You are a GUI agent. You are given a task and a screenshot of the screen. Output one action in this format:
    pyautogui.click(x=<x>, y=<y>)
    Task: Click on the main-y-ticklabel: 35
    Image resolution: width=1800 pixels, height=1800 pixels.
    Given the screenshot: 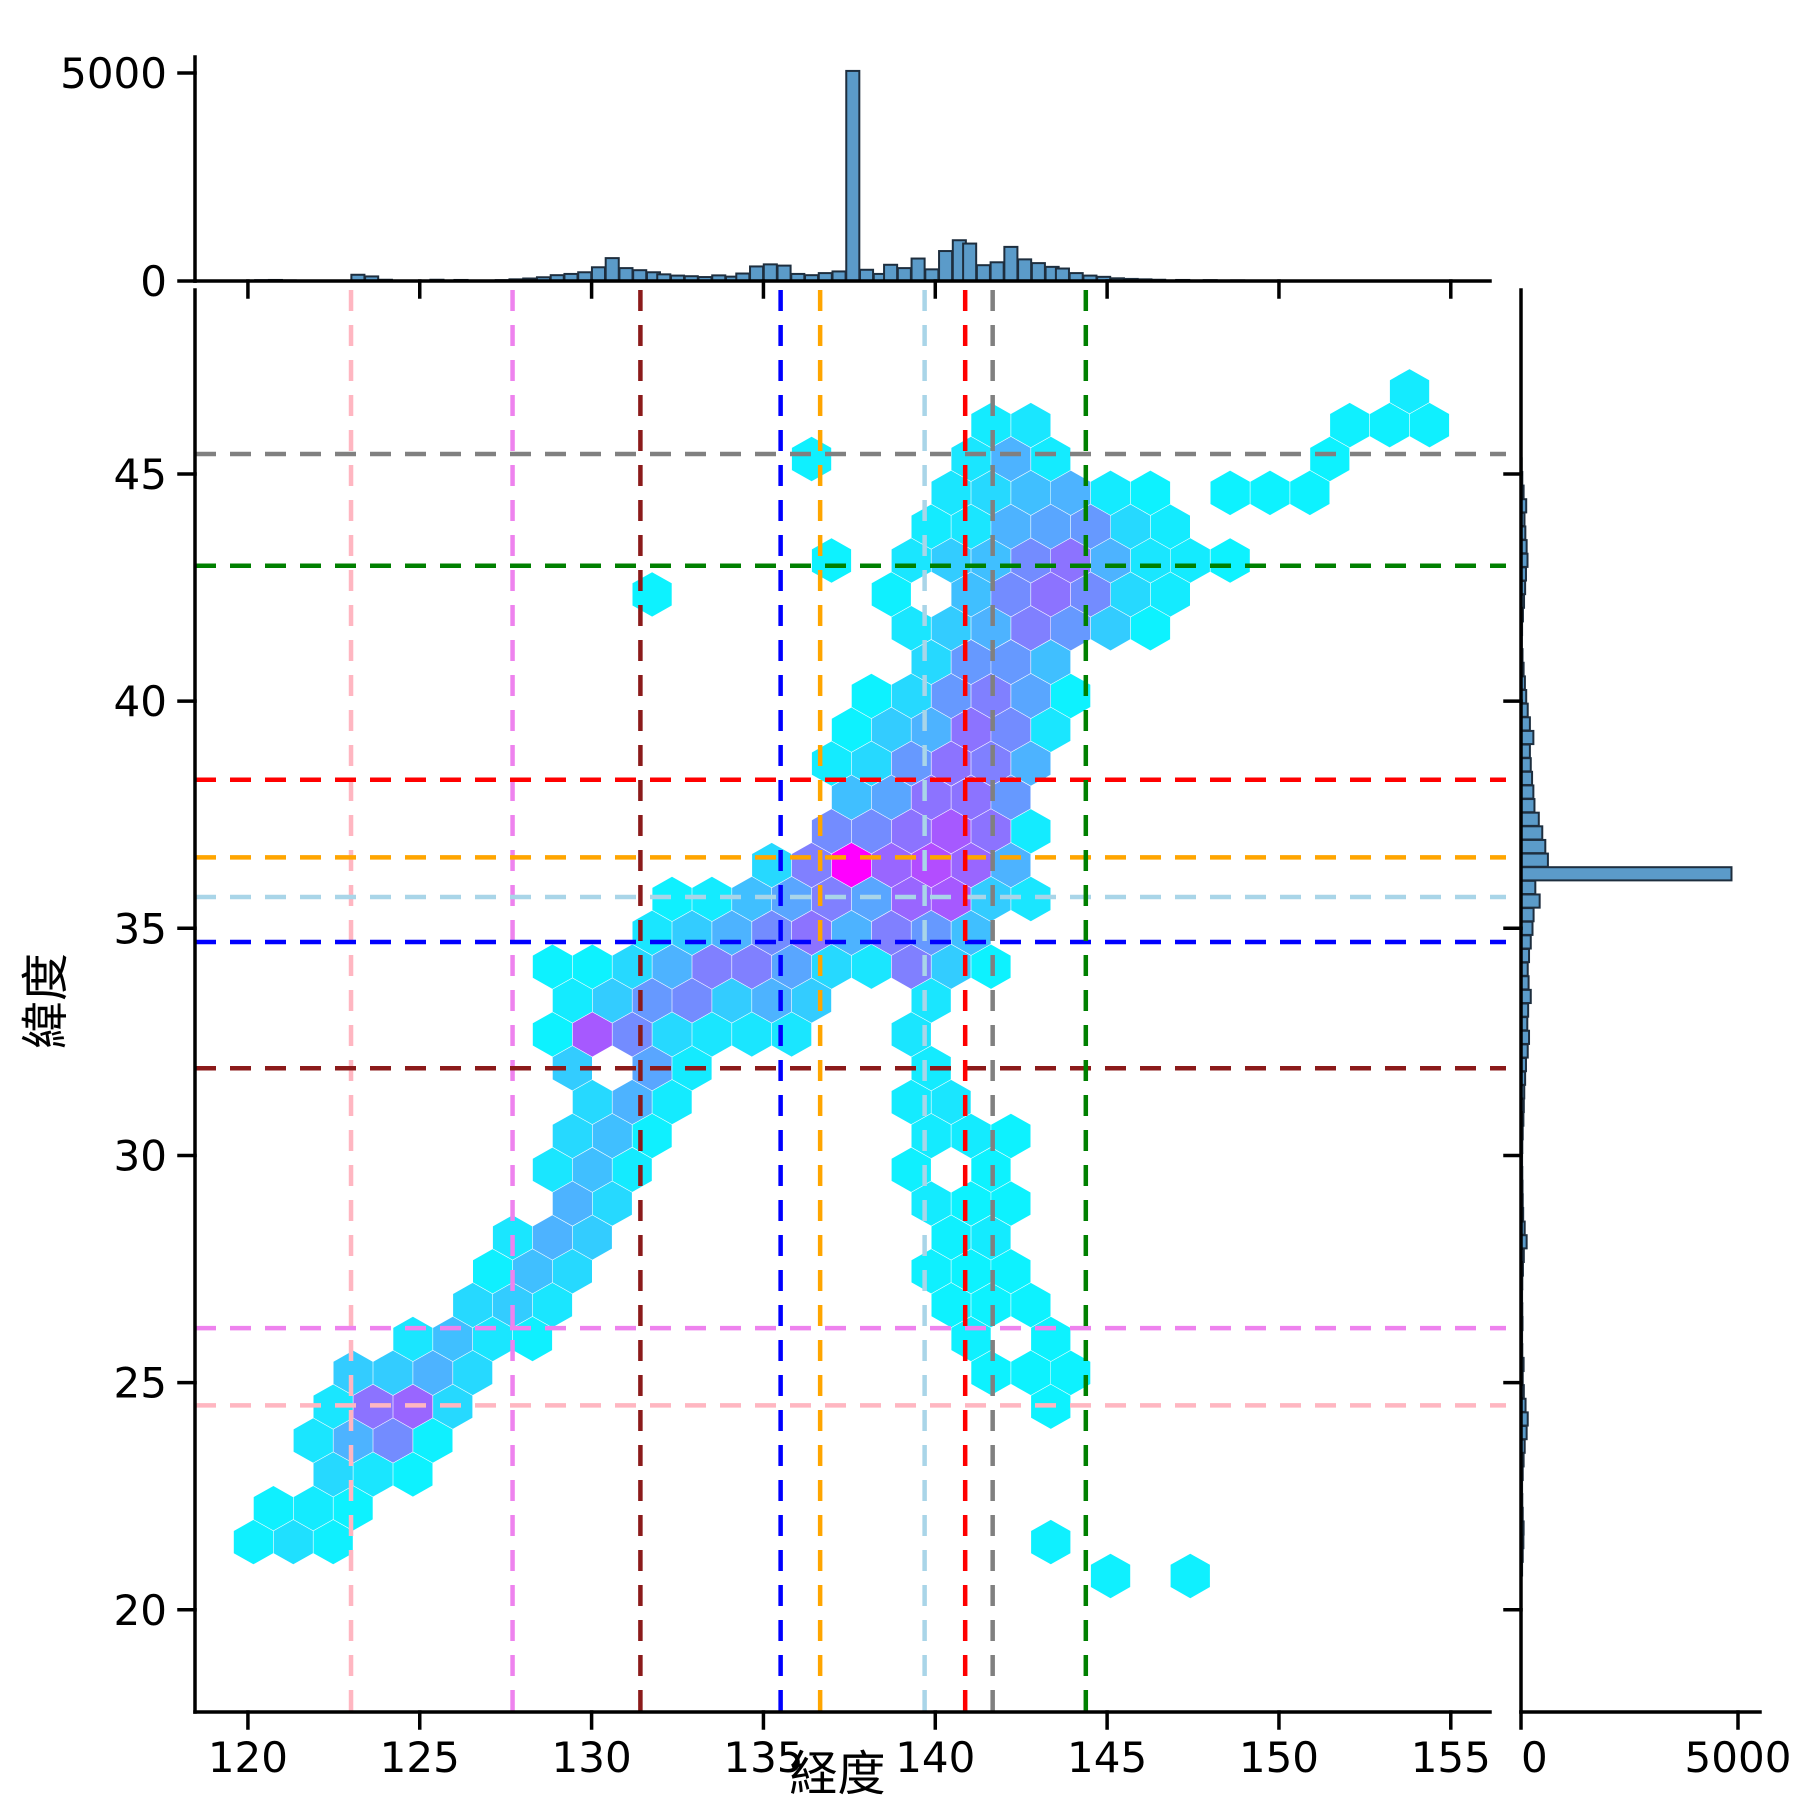 What is the action you would take?
    pyautogui.click(x=140, y=928)
    